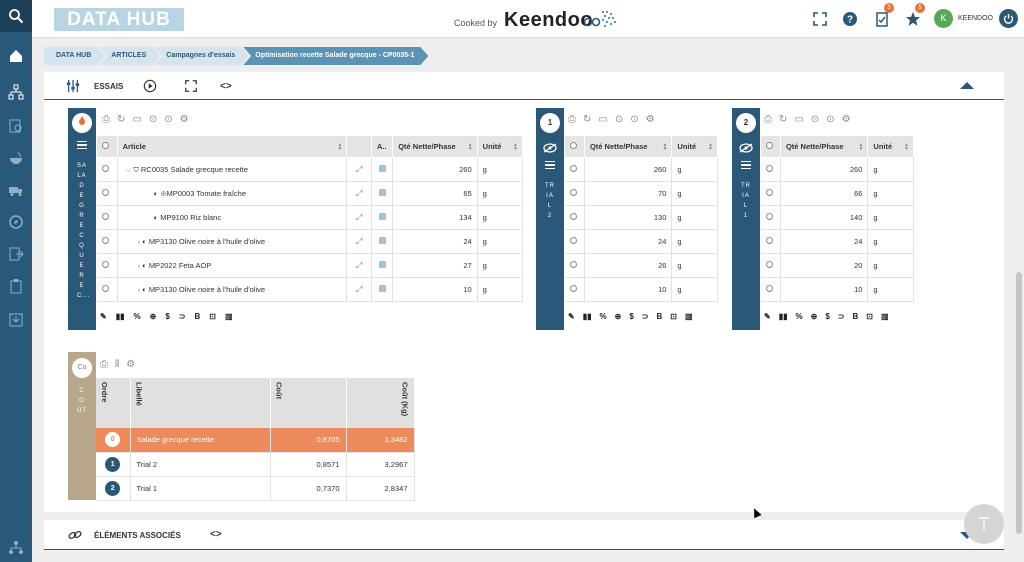 This screenshot has width=1024, height=562. What do you see at coordinates (150, 86) in the screenshot?
I see `play-icon` at bounding box center [150, 86].